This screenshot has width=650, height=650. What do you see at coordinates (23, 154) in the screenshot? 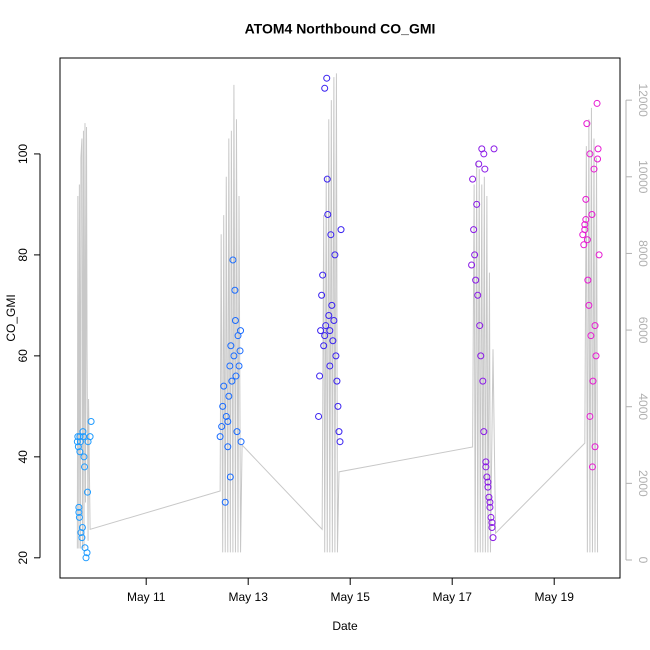
I see `y-tick-label: 100` at bounding box center [23, 154].